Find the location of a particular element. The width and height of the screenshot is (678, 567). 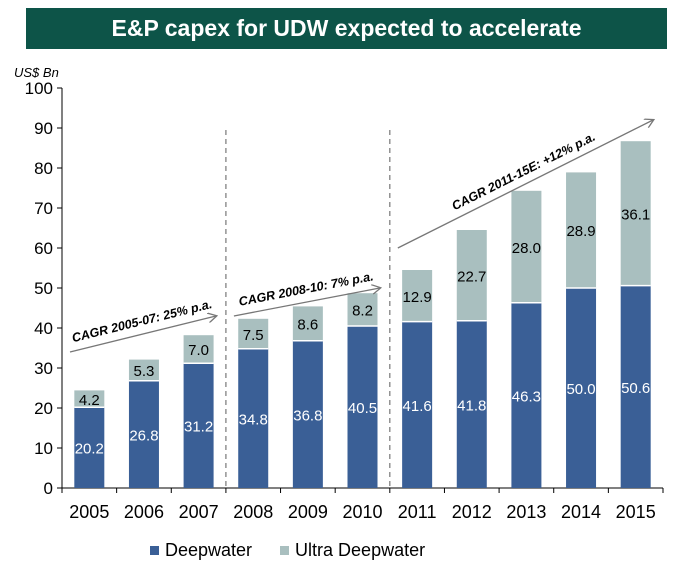

data-label-deepwater: 41.8 is located at coordinates (471, 405).